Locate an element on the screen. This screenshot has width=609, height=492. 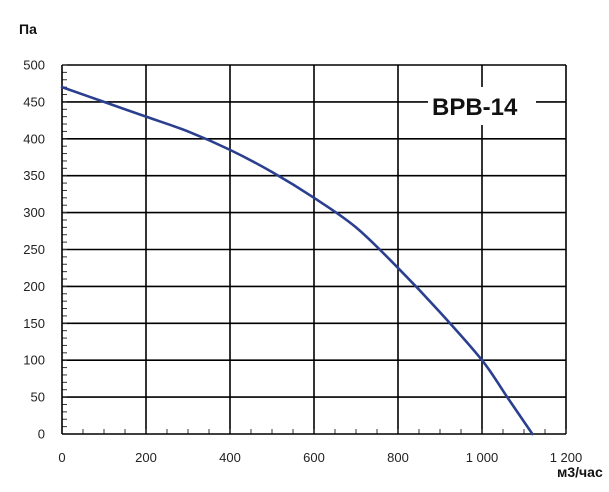
y-tick-label: 100 is located at coordinates (34, 360).